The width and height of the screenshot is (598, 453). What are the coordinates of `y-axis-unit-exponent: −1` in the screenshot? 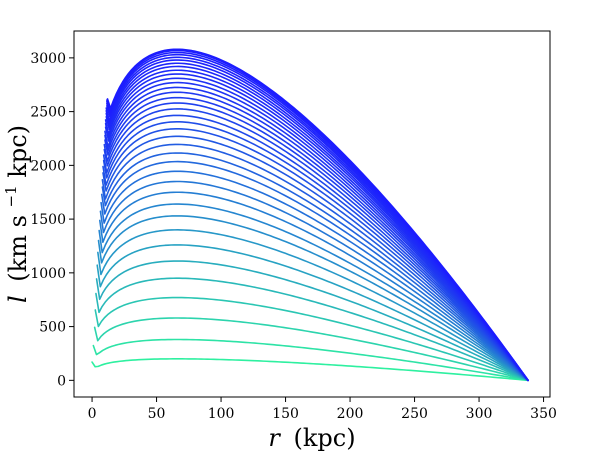 It's located at (11, 196).